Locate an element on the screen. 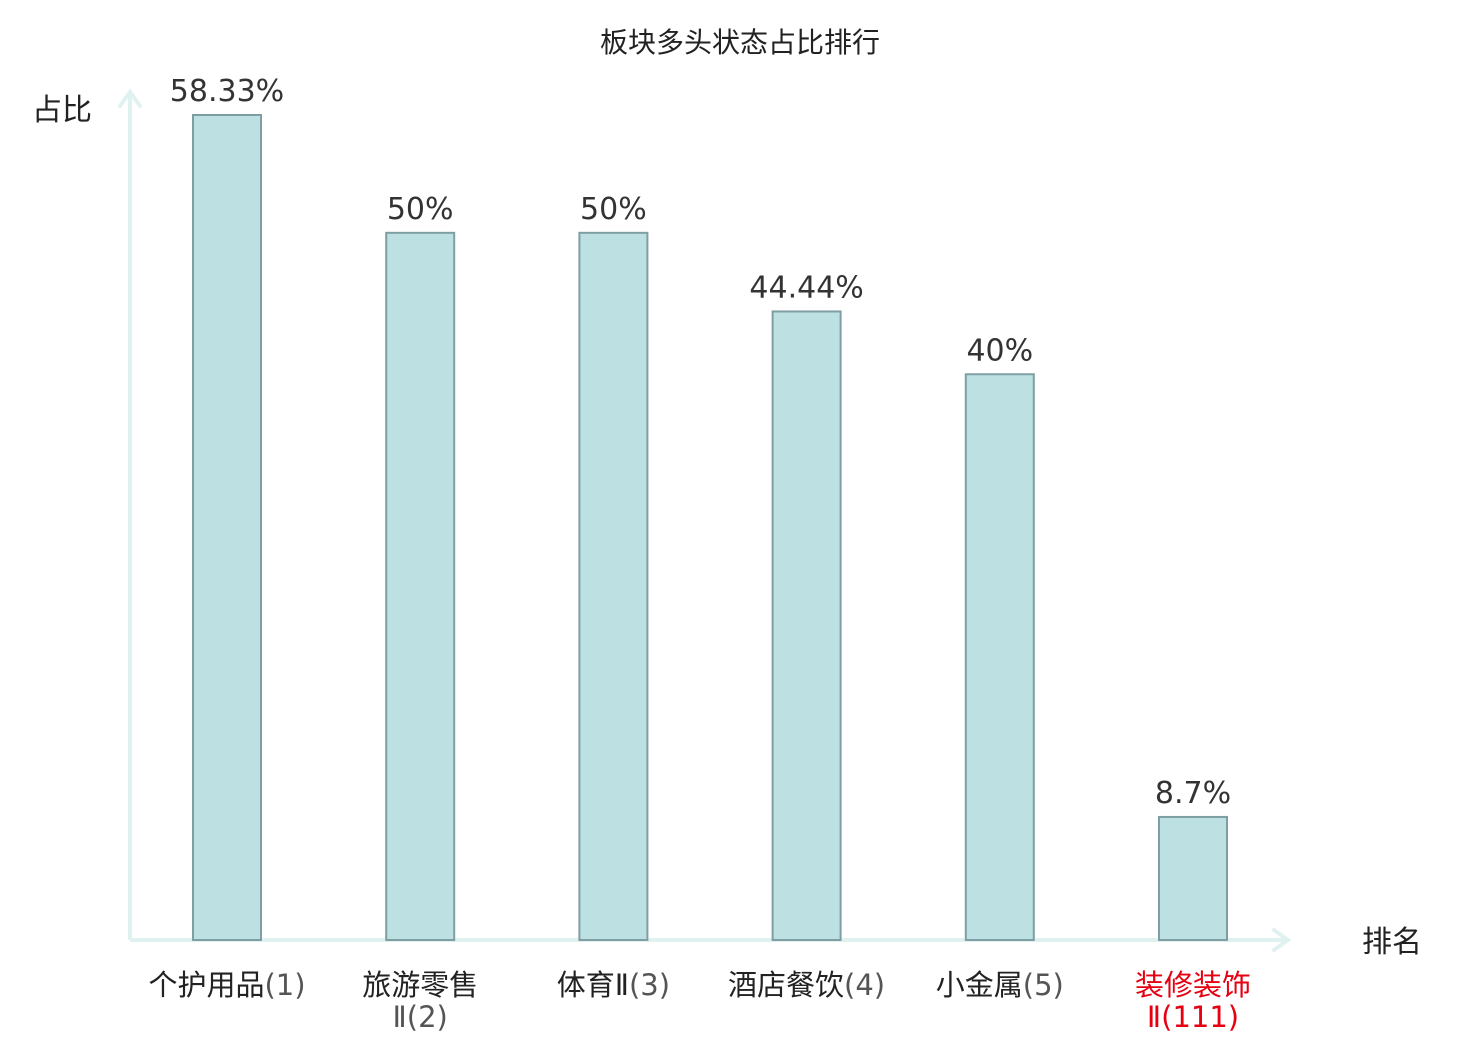  category-label-5: 小金属(5) is located at coordinates (1000, 985).